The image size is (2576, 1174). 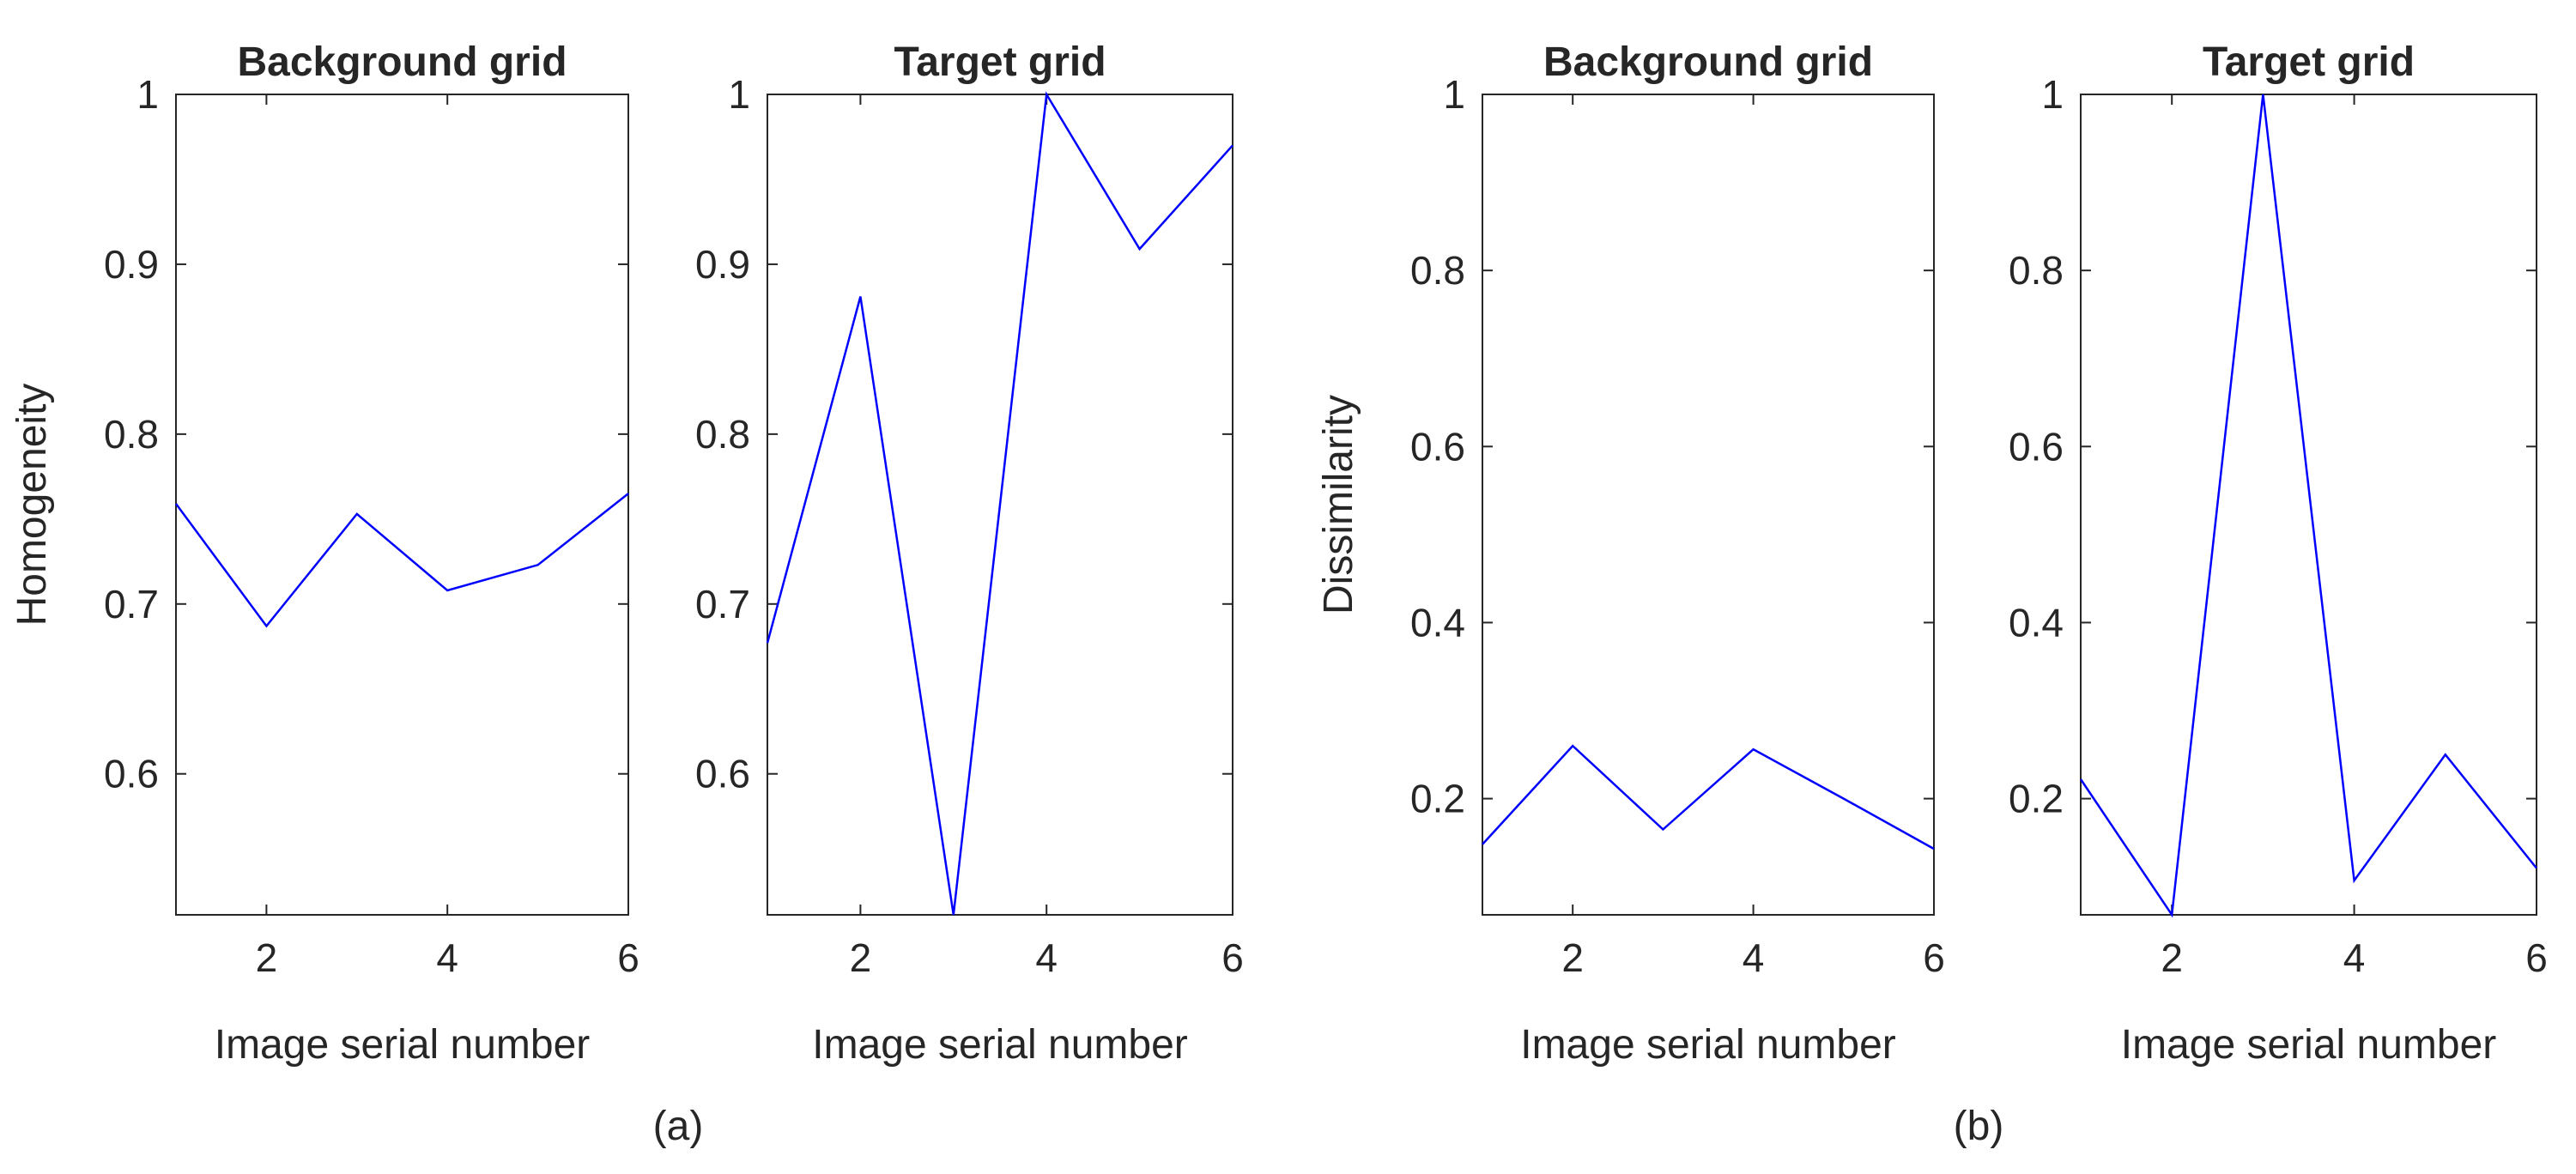 I want to click on chart-3-y-tick-label-4: 1, so click(x=1454, y=94).